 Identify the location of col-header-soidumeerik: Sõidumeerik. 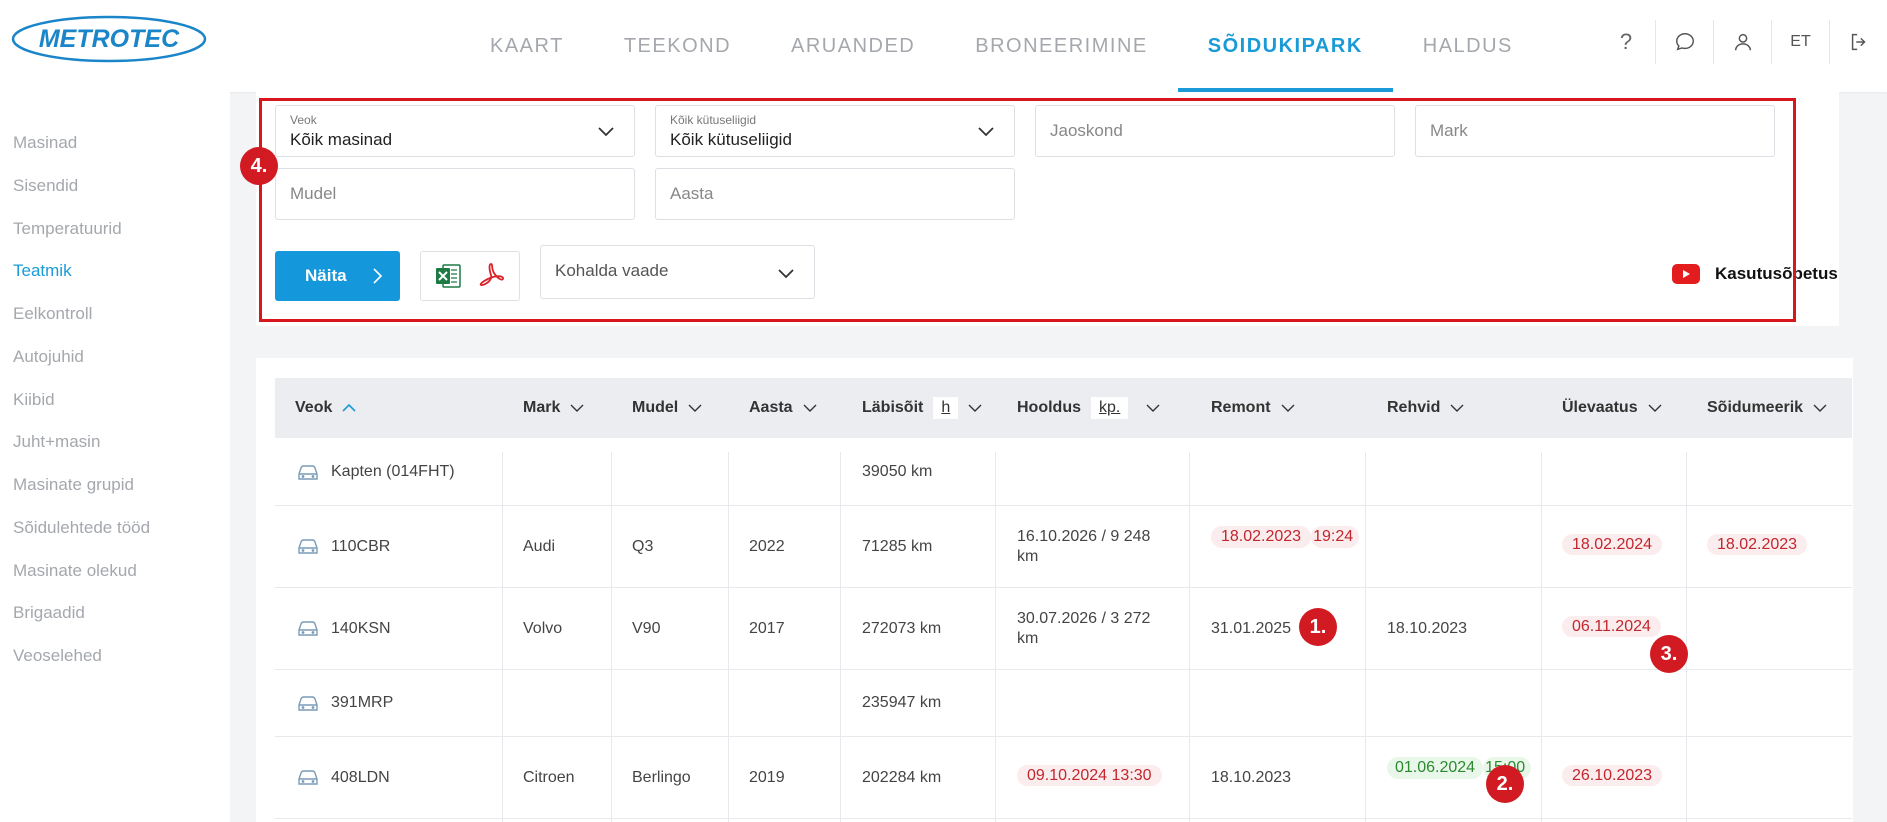
(1767, 408).